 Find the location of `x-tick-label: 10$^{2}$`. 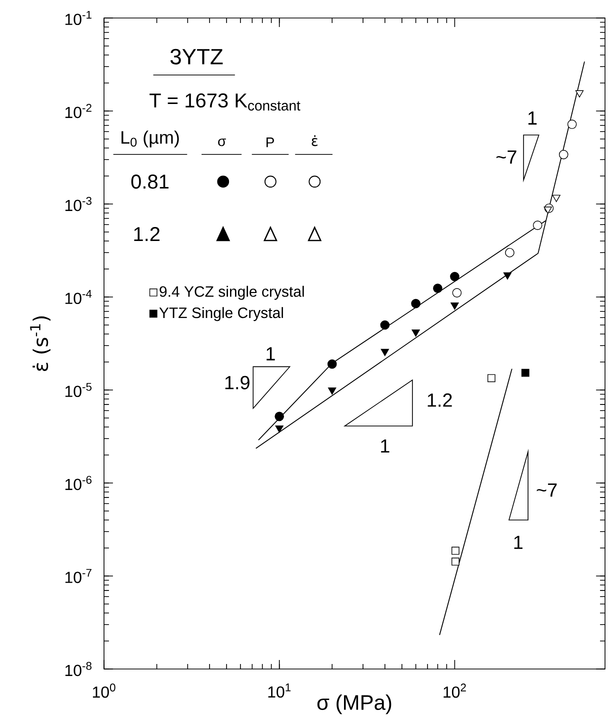

x-tick-label: 10$^{2}$ is located at coordinates (455, 691).